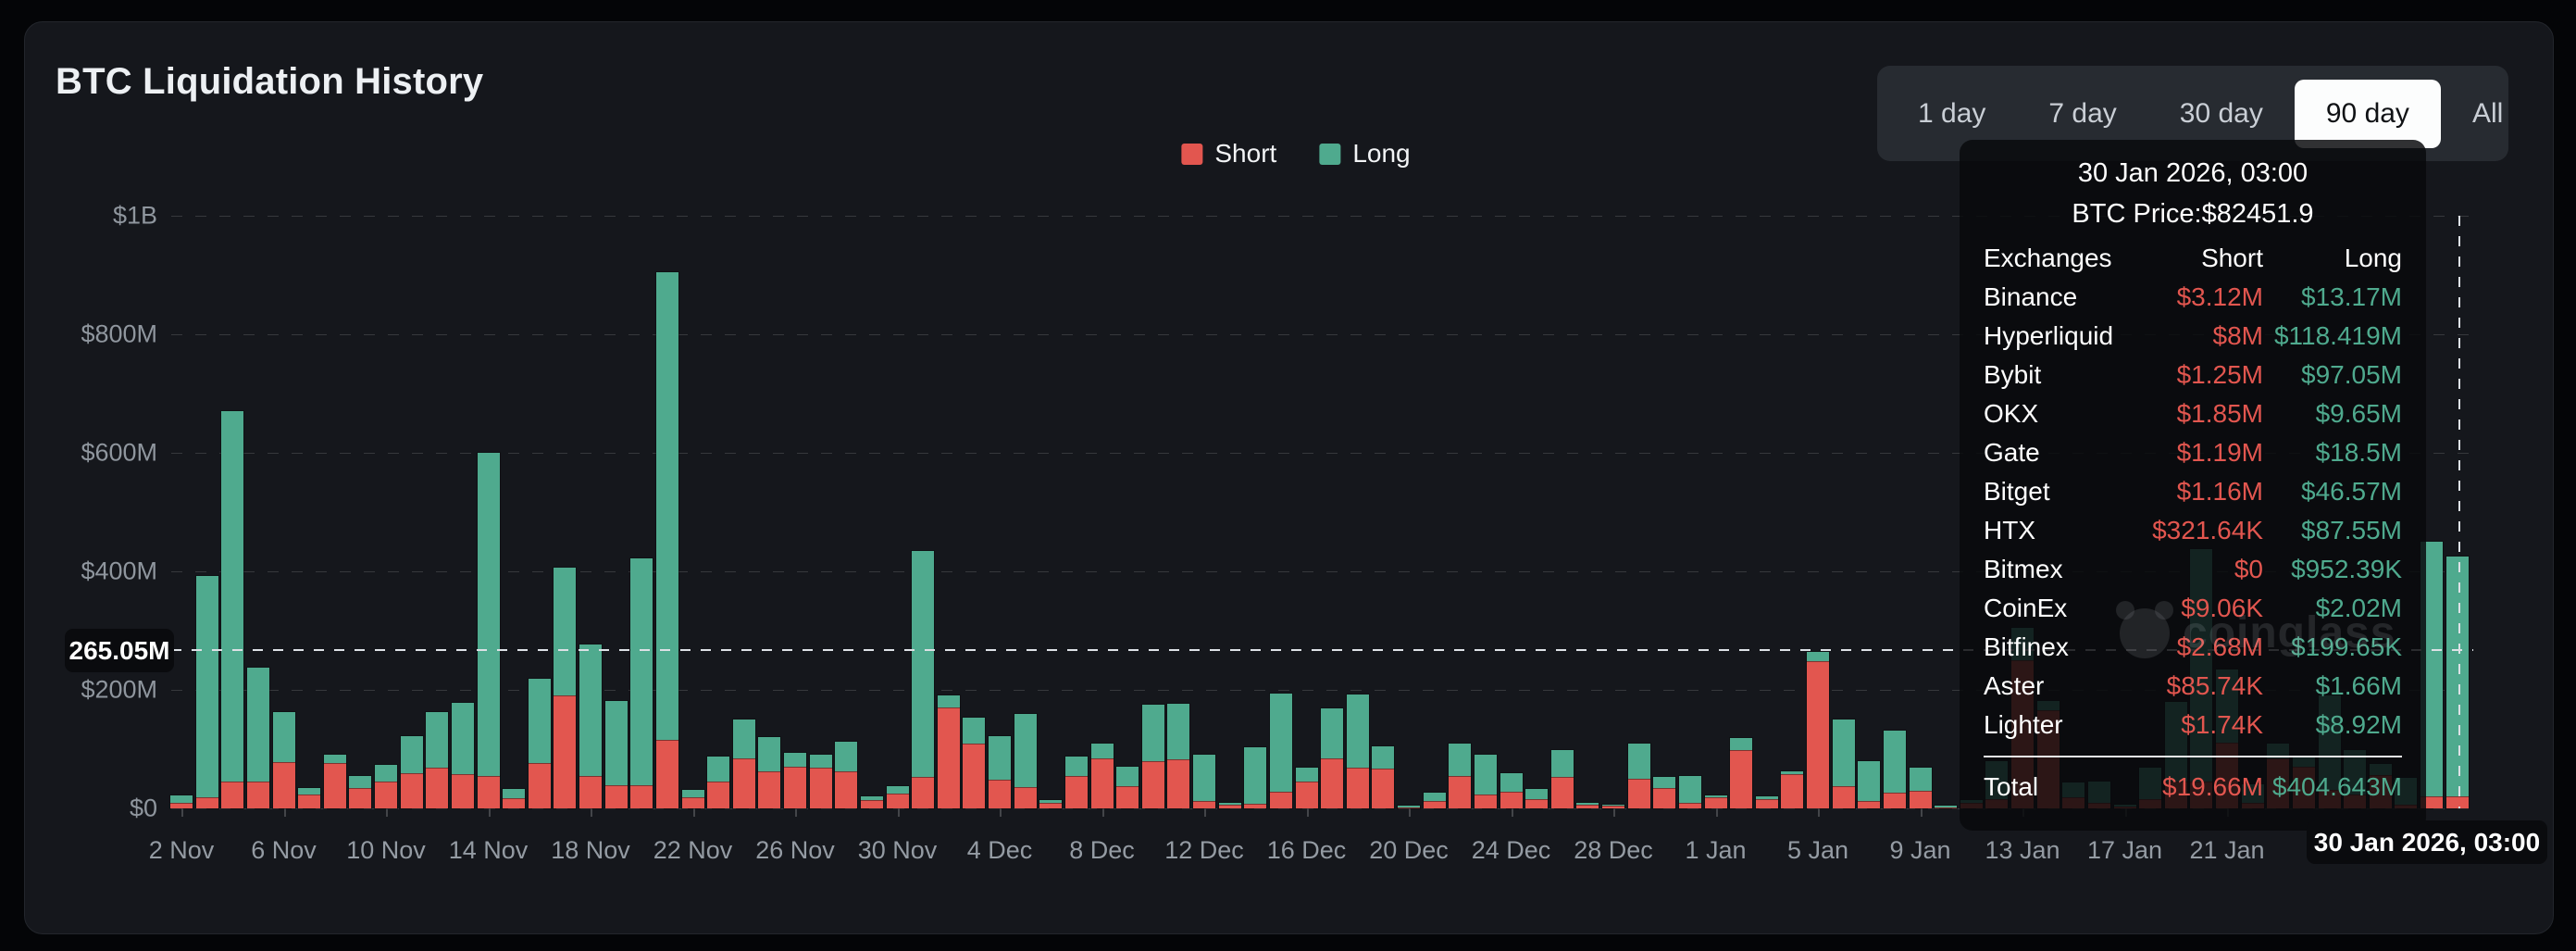 The width and height of the screenshot is (2576, 951). I want to click on bar-long-21-nov, so click(666, 506).